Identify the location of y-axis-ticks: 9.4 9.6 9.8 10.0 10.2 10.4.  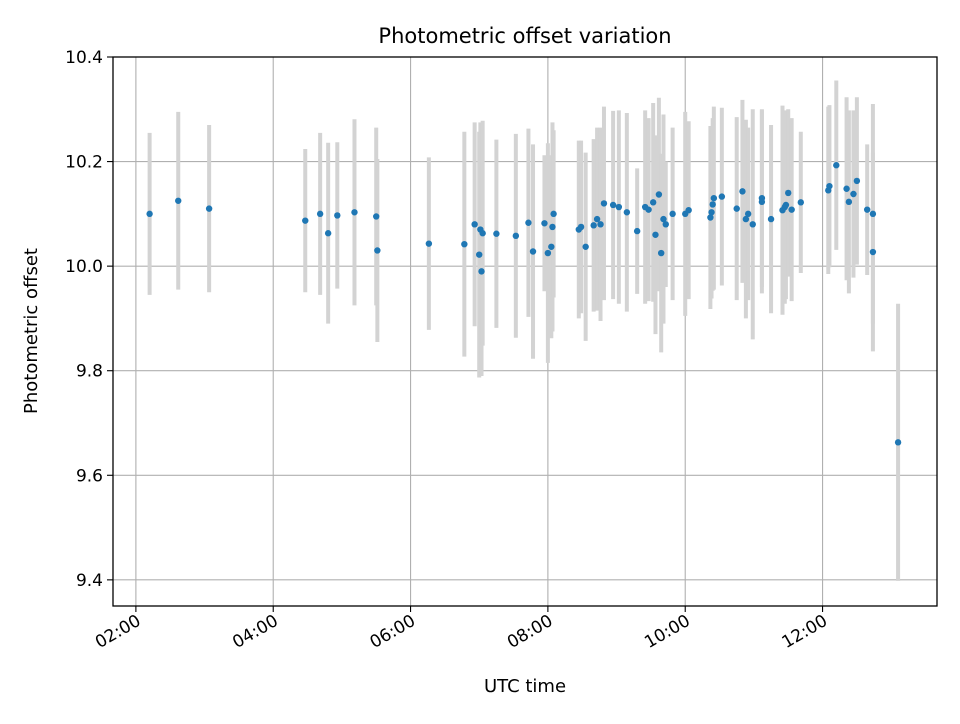
(89, 319).